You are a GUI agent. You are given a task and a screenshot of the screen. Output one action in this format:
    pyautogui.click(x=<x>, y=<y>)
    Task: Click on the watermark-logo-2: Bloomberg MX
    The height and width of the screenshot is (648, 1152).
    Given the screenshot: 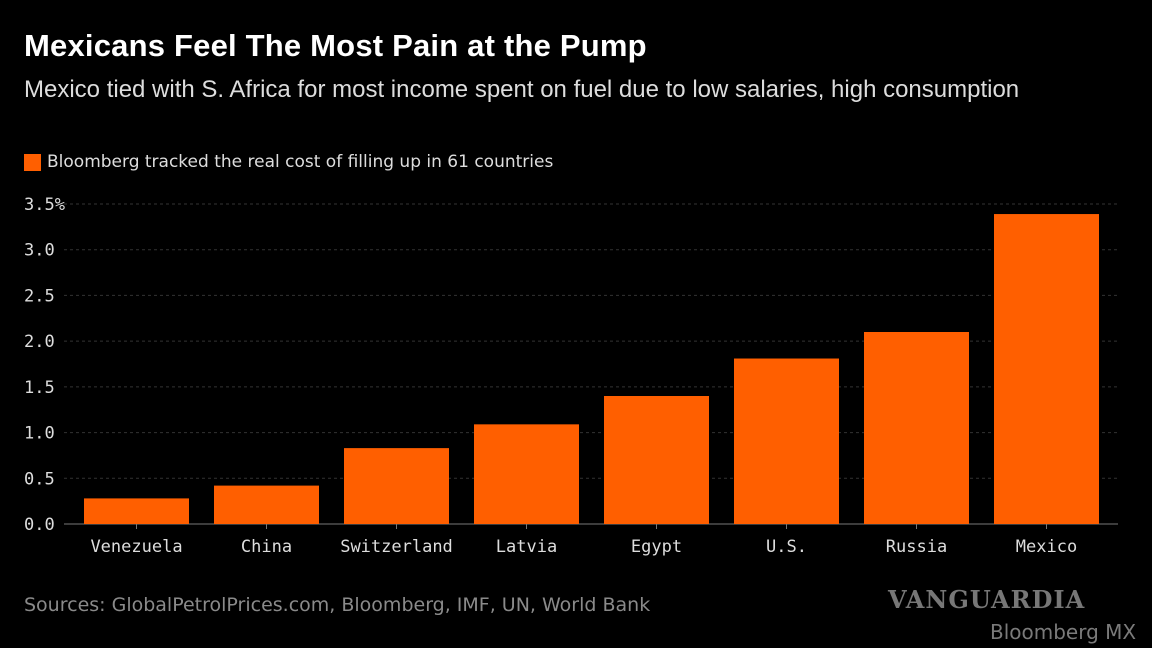 What is the action you would take?
    pyautogui.click(x=1063, y=632)
    